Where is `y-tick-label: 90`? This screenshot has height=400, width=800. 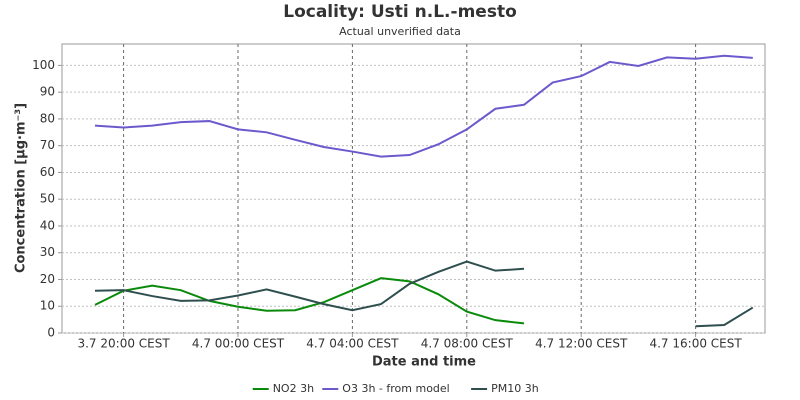 y-tick-label: 90 is located at coordinates (47, 92).